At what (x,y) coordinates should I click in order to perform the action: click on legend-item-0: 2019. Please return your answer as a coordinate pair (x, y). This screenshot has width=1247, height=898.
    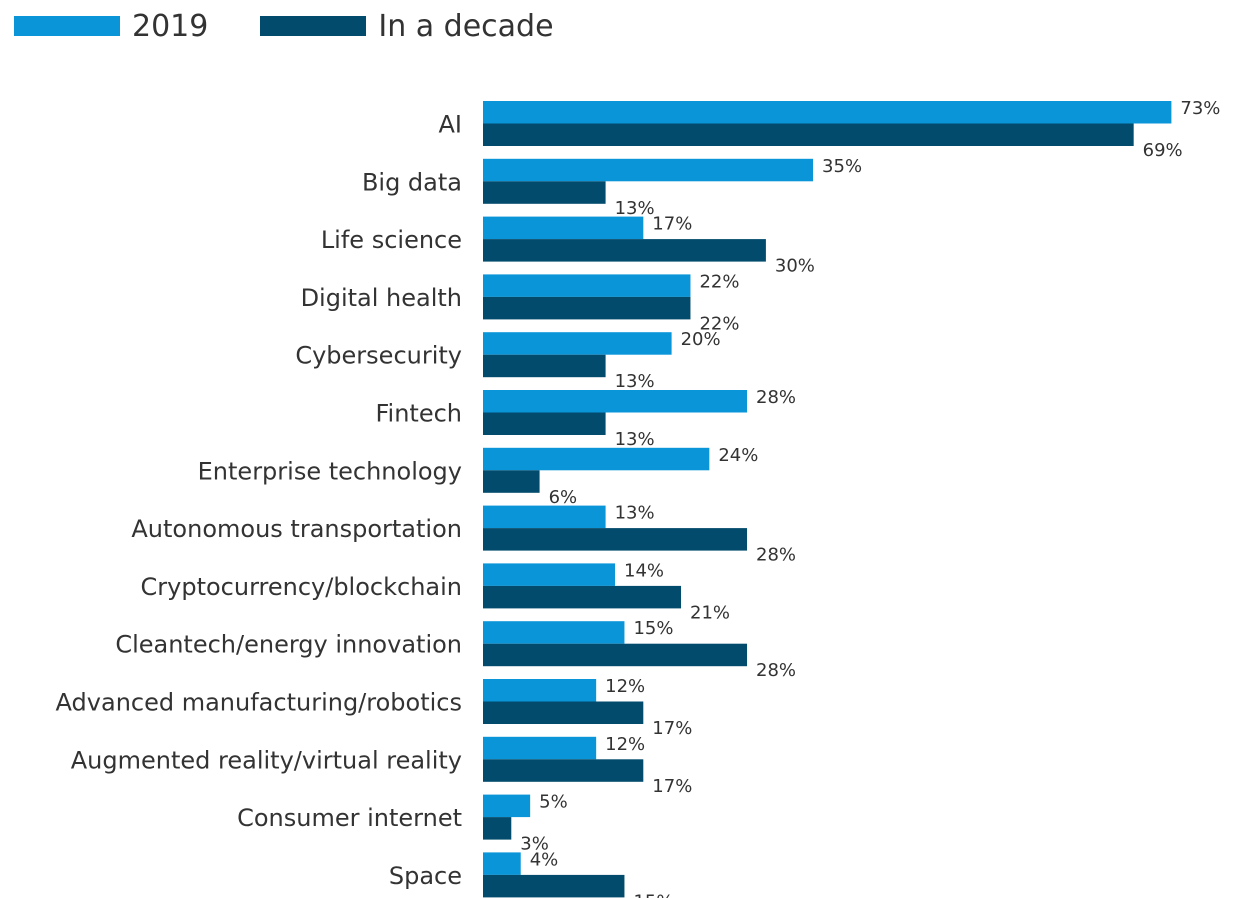
    Looking at the image, I should click on (111, 26).